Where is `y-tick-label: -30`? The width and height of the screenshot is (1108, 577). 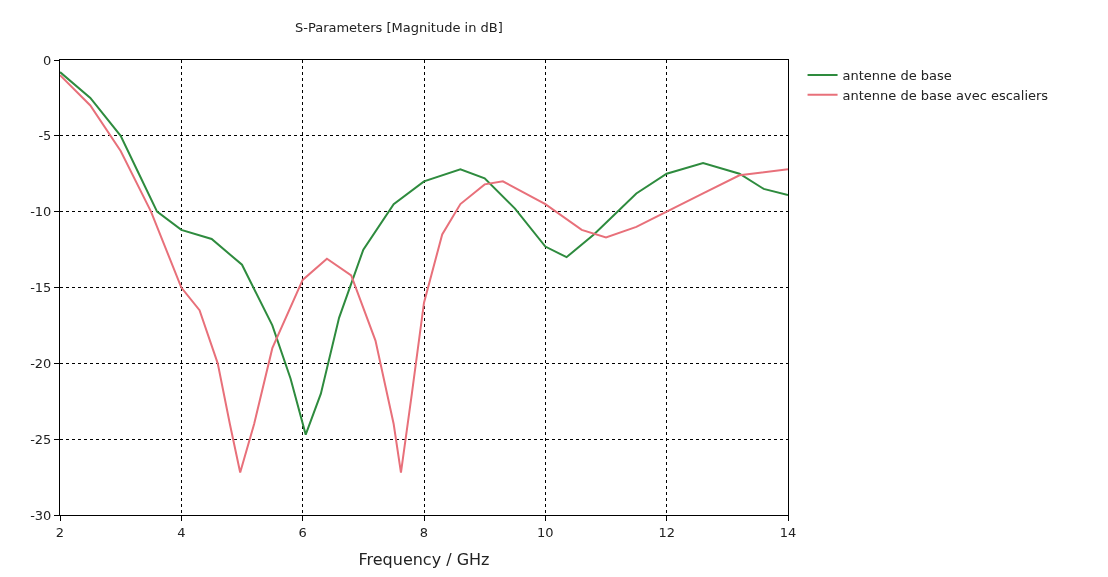 y-tick-label: -30 is located at coordinates (41, 515).